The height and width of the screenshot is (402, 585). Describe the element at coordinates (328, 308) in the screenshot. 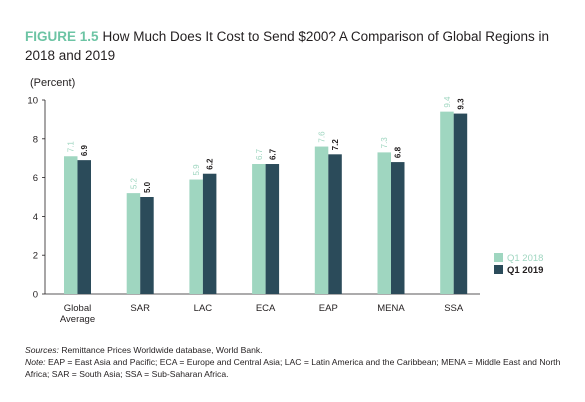

I see `x-tick-label: EAP` at that location.